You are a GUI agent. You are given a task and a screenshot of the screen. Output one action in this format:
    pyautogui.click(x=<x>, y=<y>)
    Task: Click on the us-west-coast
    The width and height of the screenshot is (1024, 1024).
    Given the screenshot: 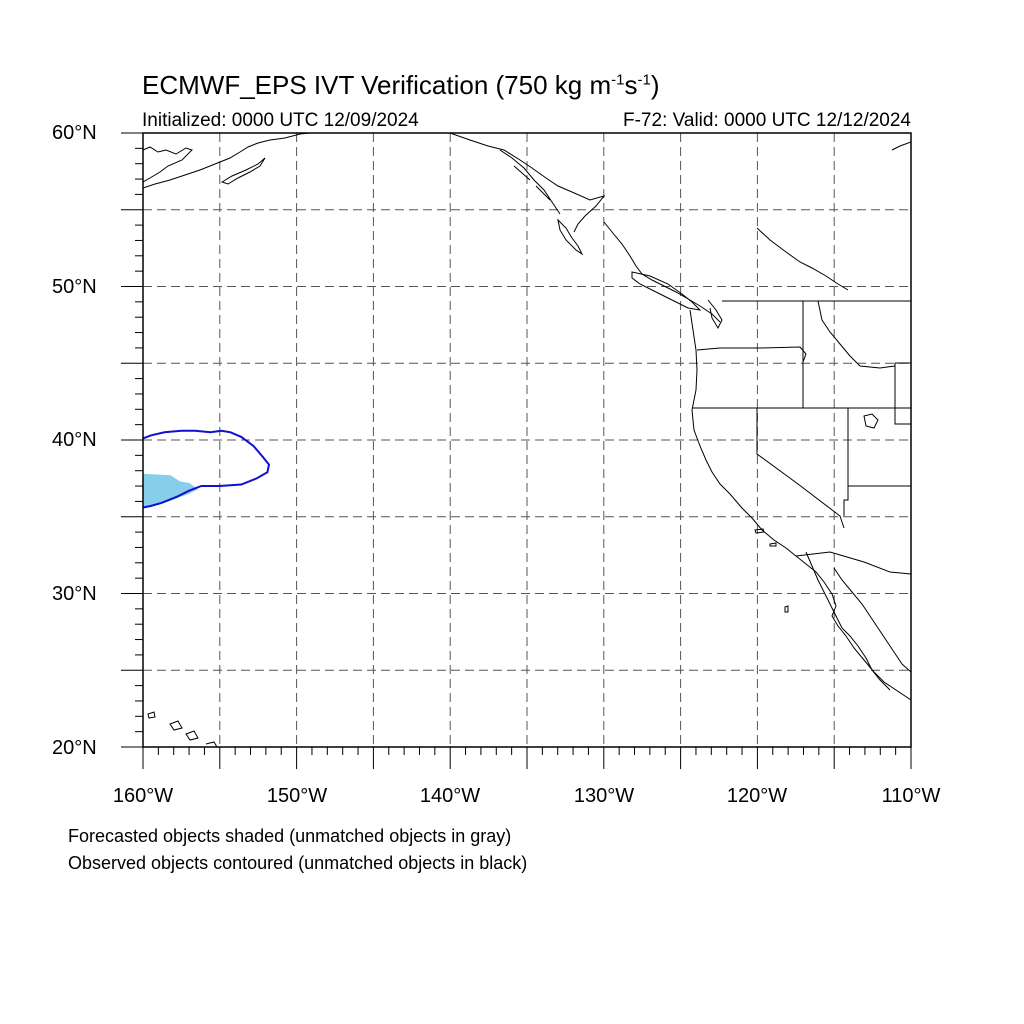 What is the action you would take?
    pyautogui.click(x=800, y=505)
    